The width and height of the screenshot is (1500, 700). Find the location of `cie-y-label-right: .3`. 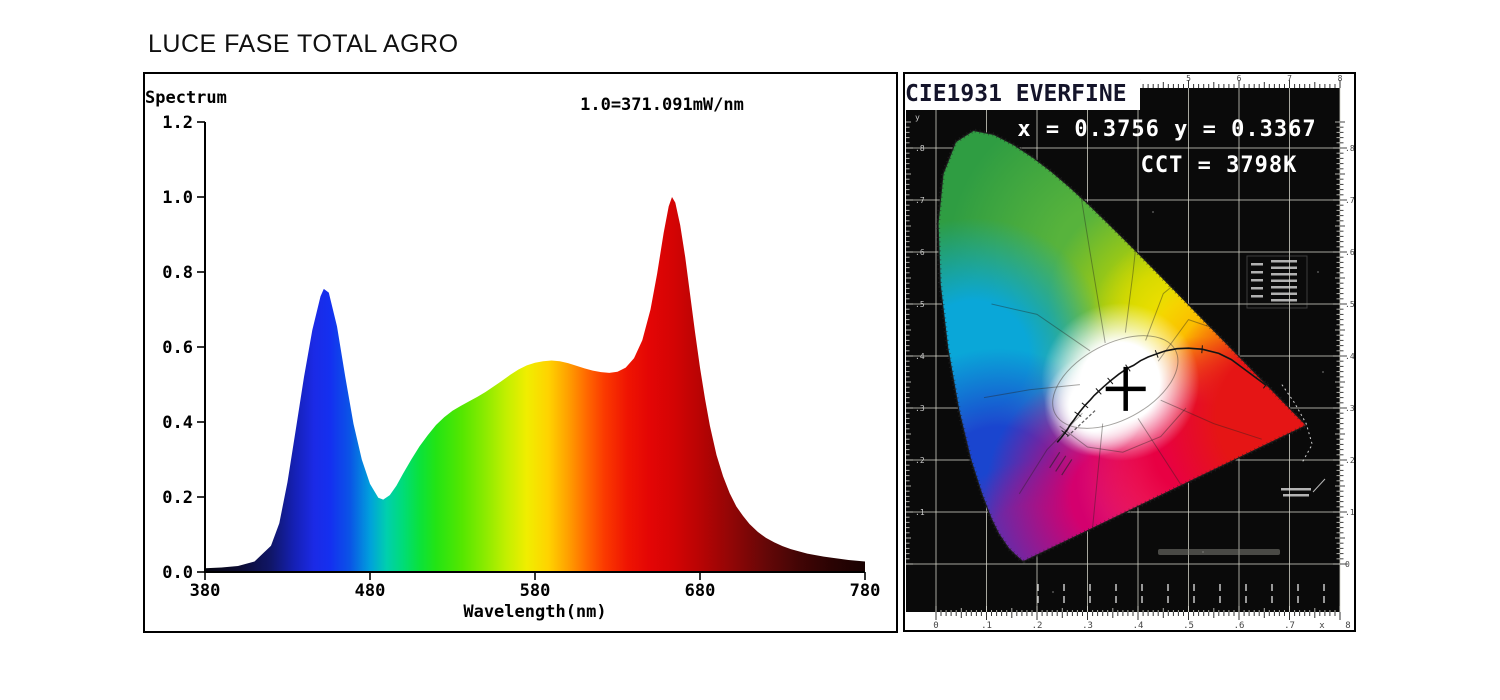

cie-y-label-right: .3 is located at coordinates (1350, 408).